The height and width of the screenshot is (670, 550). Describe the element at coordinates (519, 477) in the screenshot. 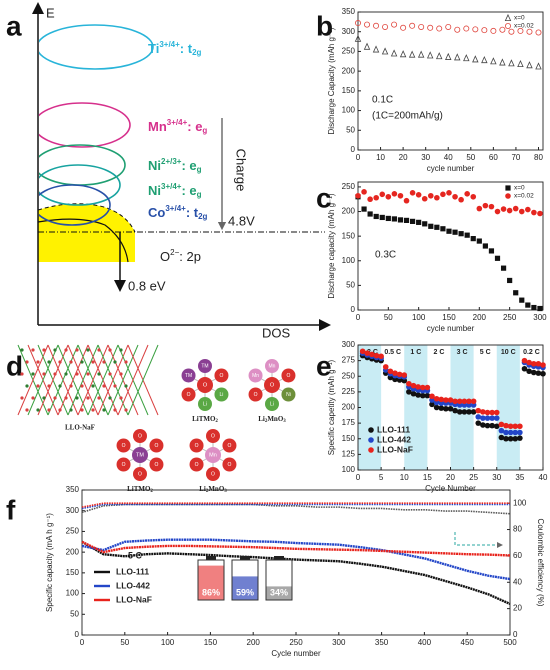

I see `x-tick-label: 35` at that location.